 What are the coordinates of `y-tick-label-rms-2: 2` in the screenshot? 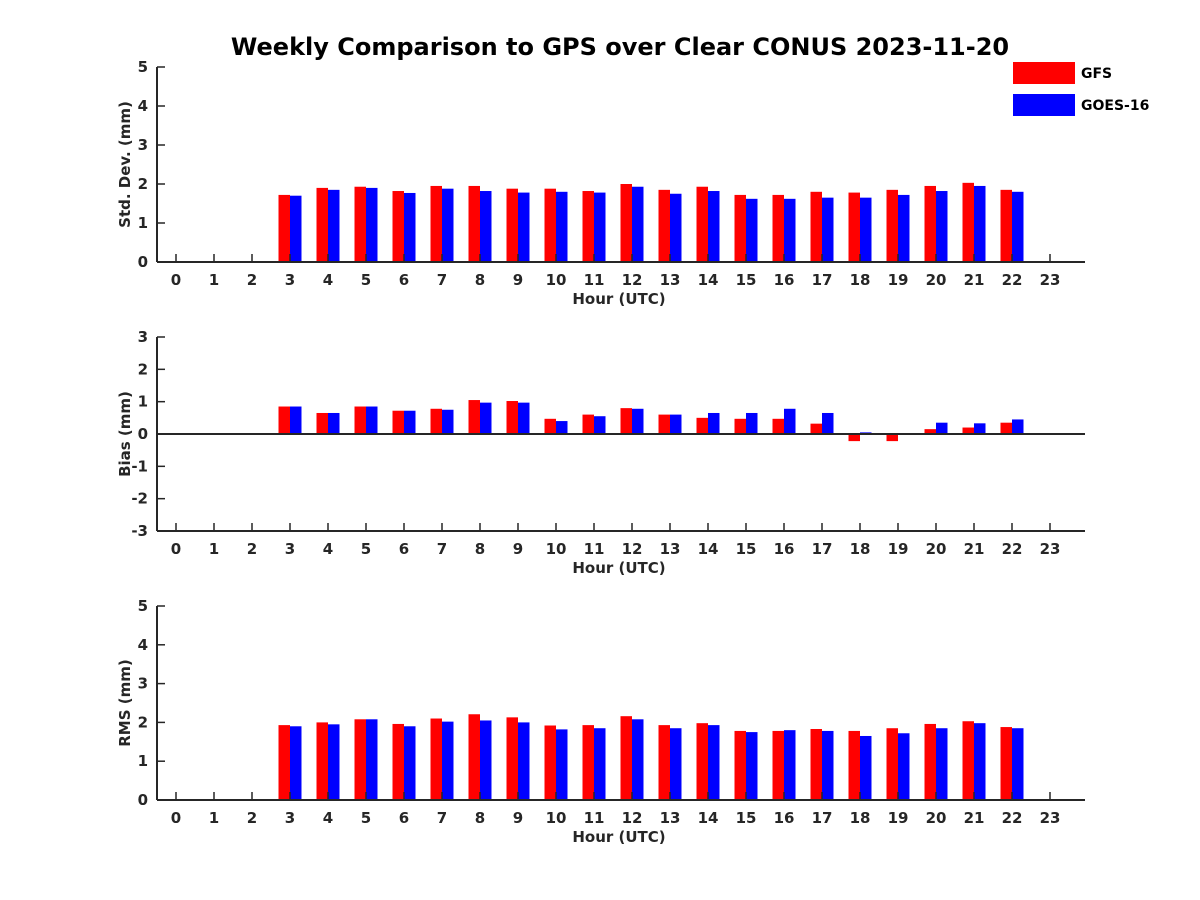 It's located at (143, 722).